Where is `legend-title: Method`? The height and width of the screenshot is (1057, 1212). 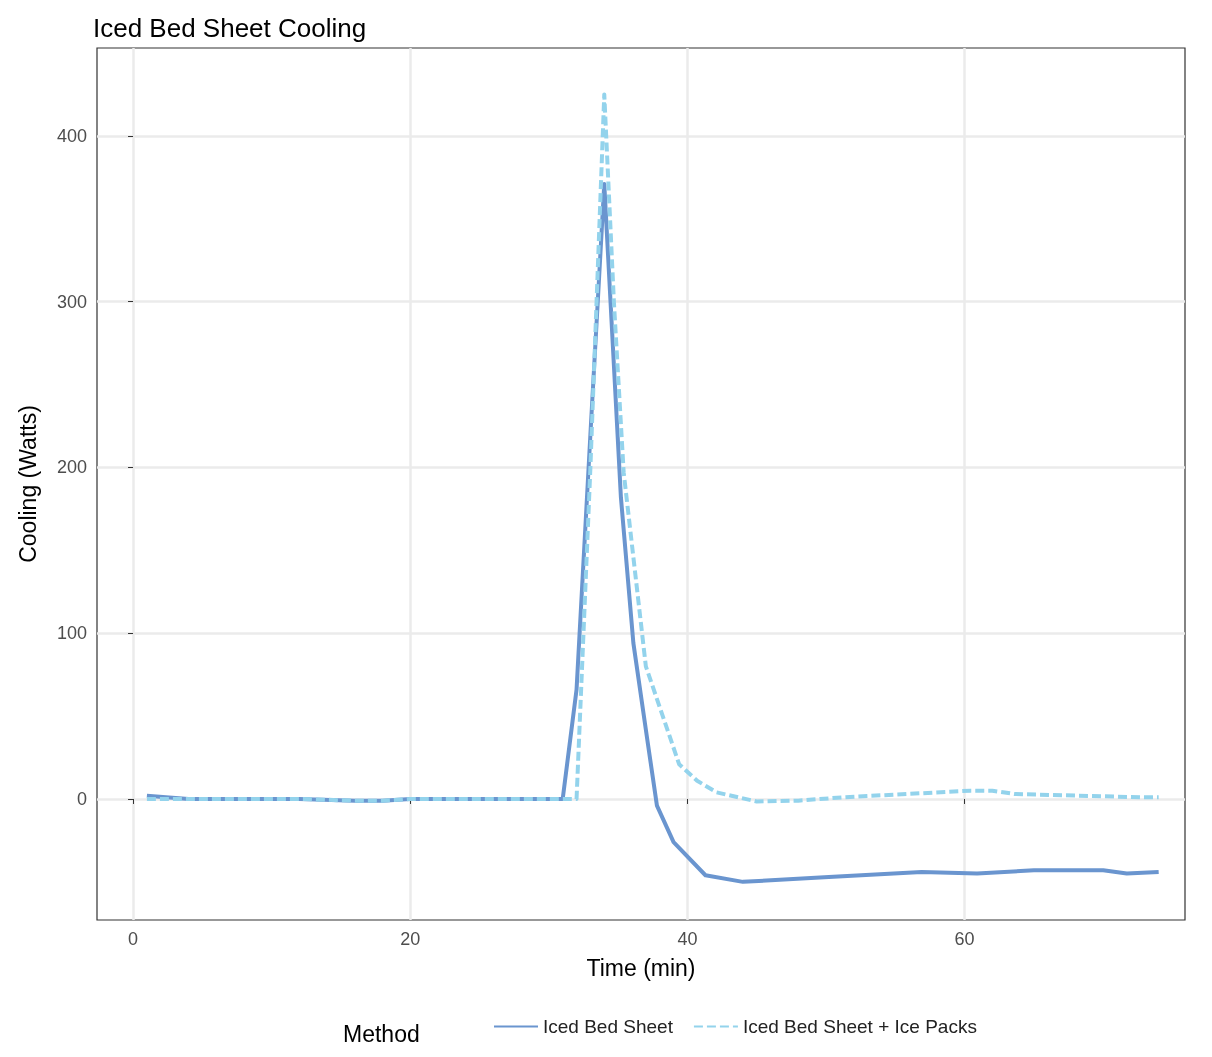 legend-title: Method is located at coordinates (381, 1033).